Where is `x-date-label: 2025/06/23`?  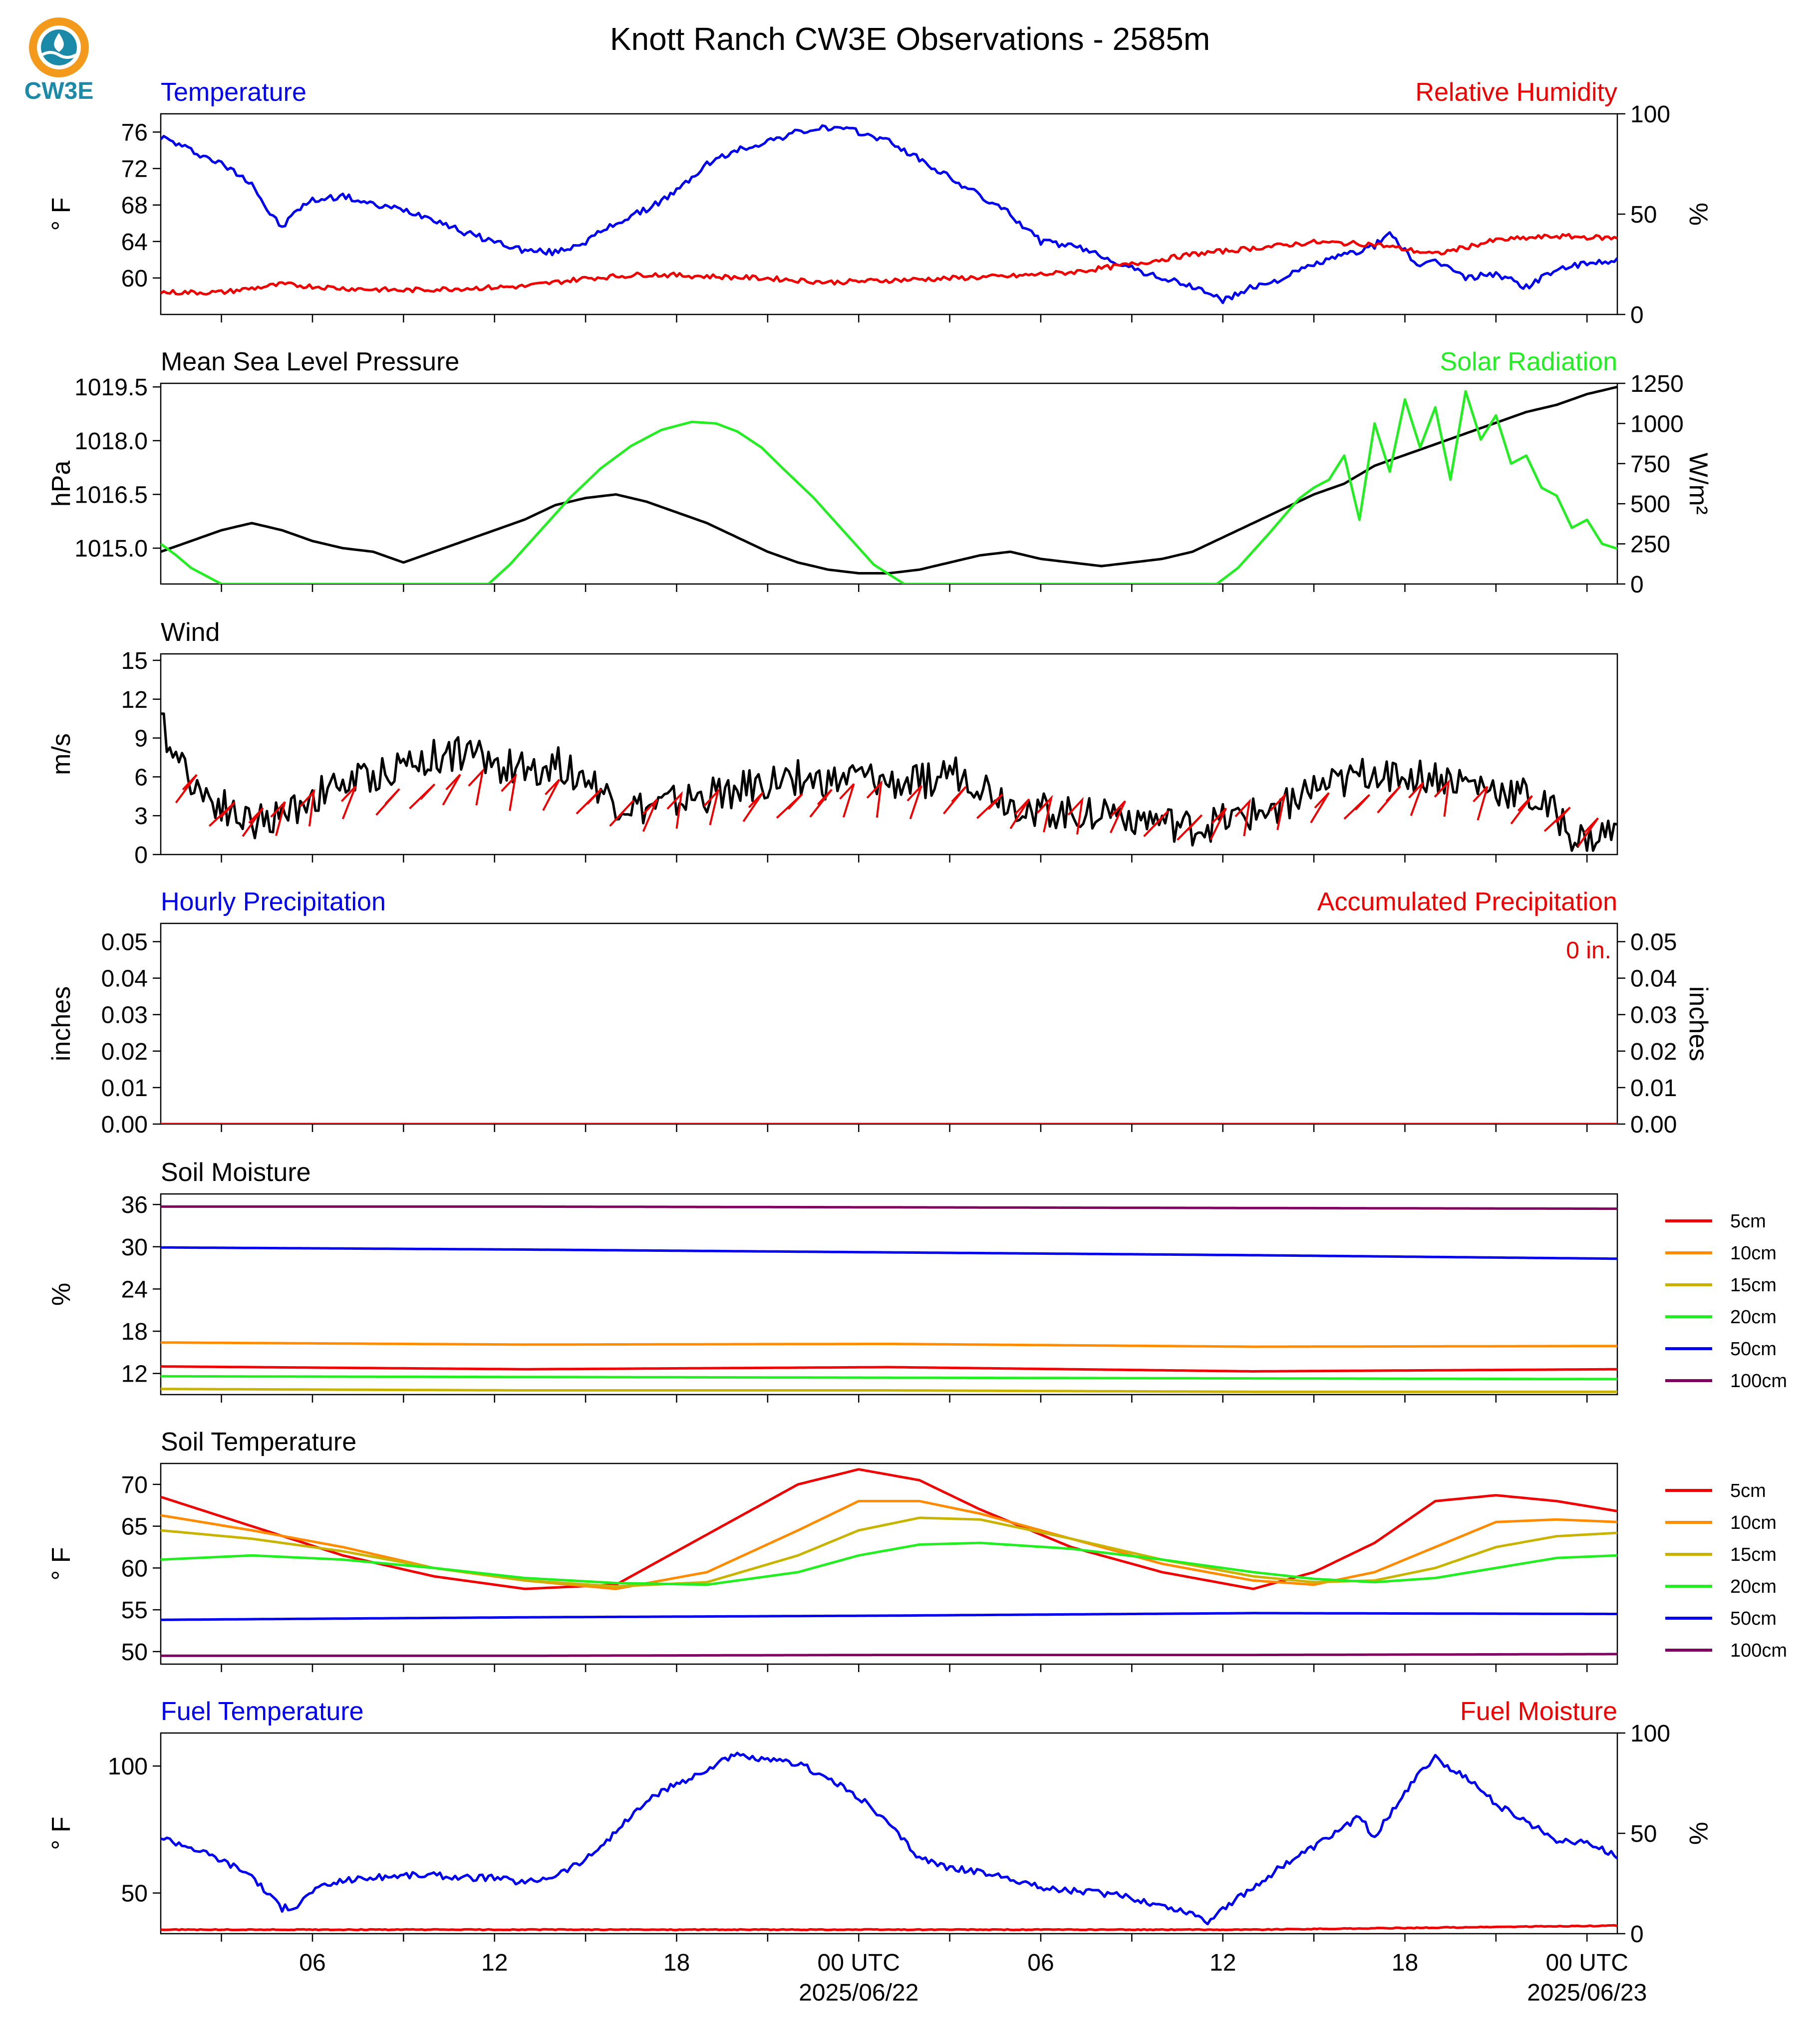 x-date-label: 2025/06/23 is located at coordinates (1587, 1993).